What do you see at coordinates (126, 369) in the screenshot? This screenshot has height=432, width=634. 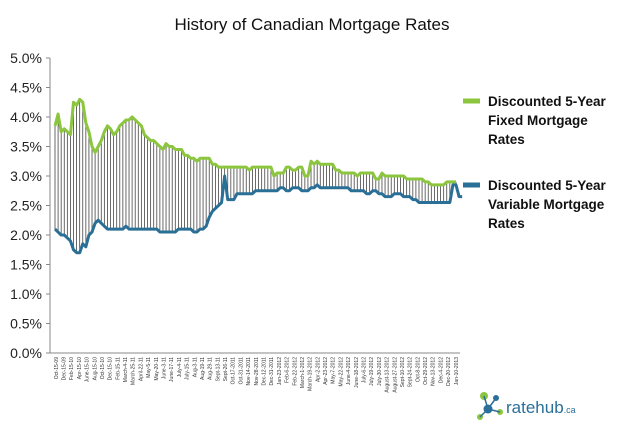 I see `x-tick-label: March-4-11` at bounding box center [126, 369].